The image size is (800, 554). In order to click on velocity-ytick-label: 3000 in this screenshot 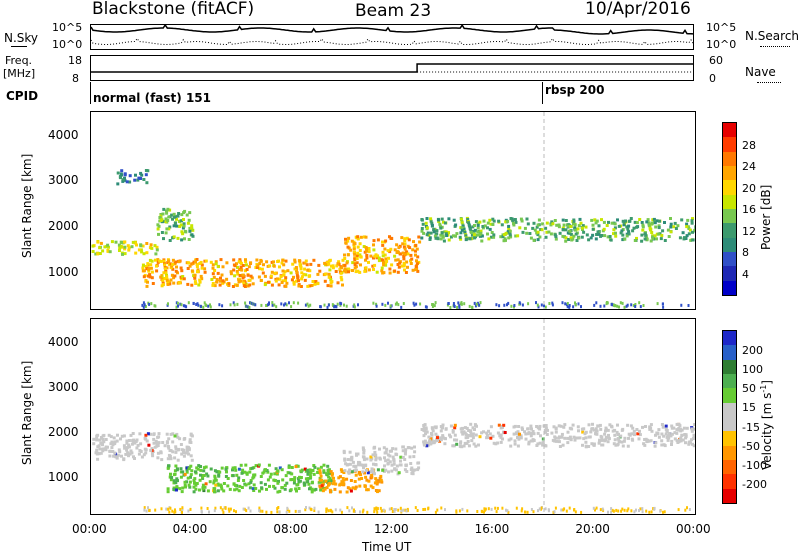, I will do `click(63, 386)`.